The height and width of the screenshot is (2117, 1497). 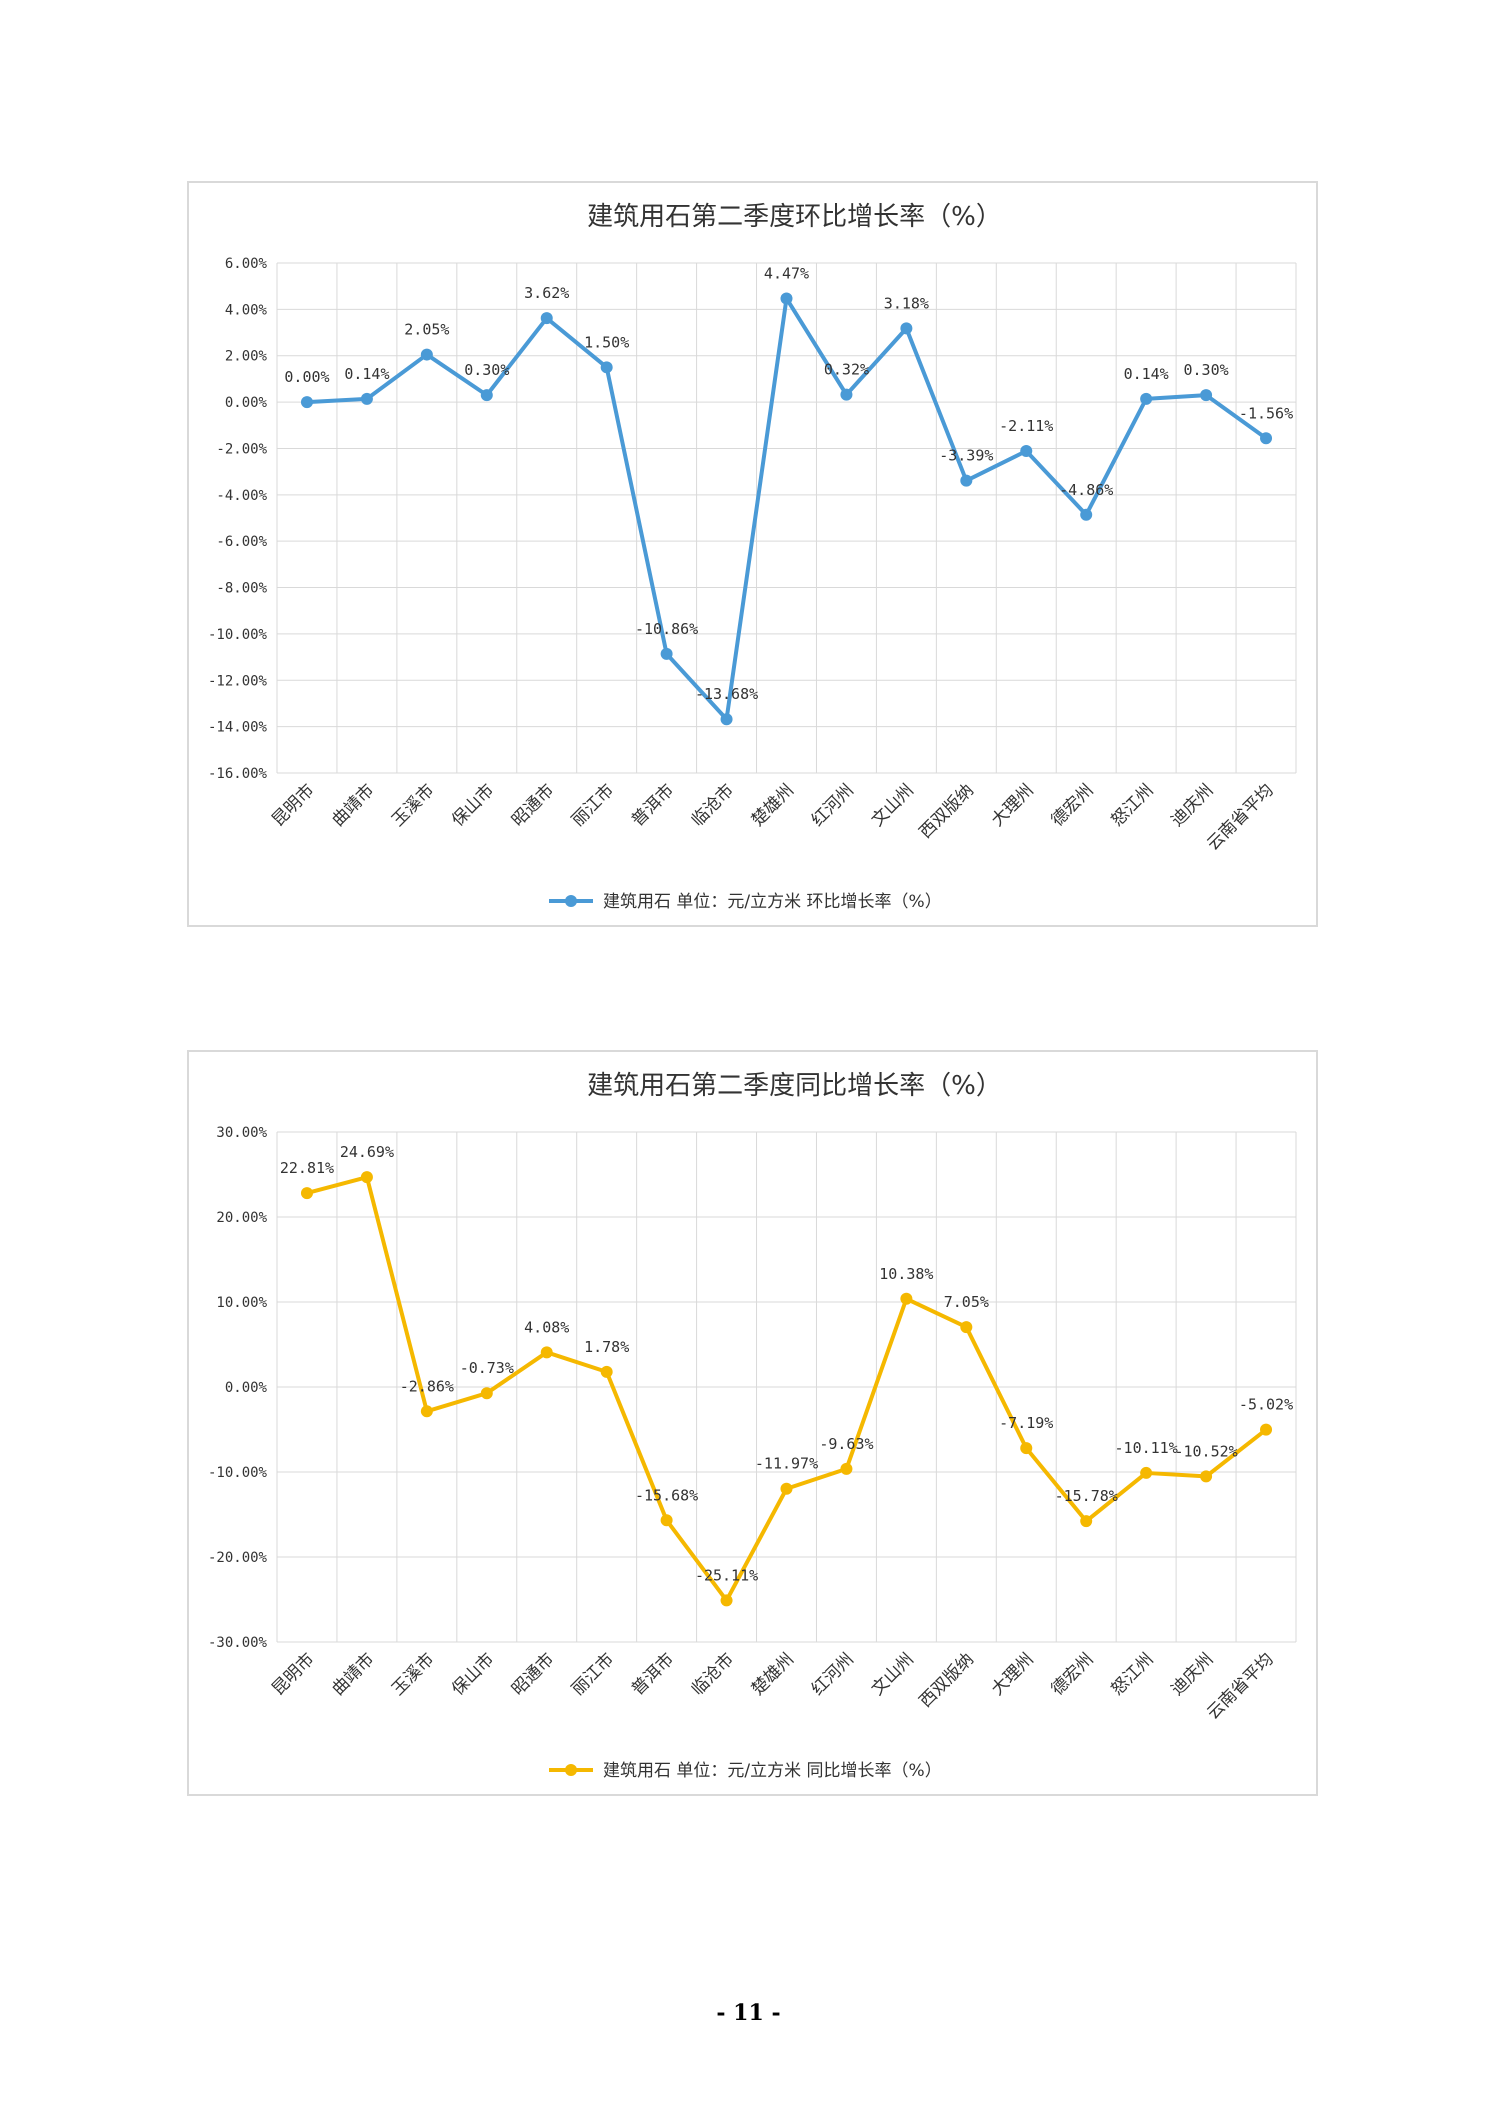 What do you see at coordinates (241, 589) in the screenshot?
I see `y-tick-label: -8.00%` at bounding box center [241, 589].